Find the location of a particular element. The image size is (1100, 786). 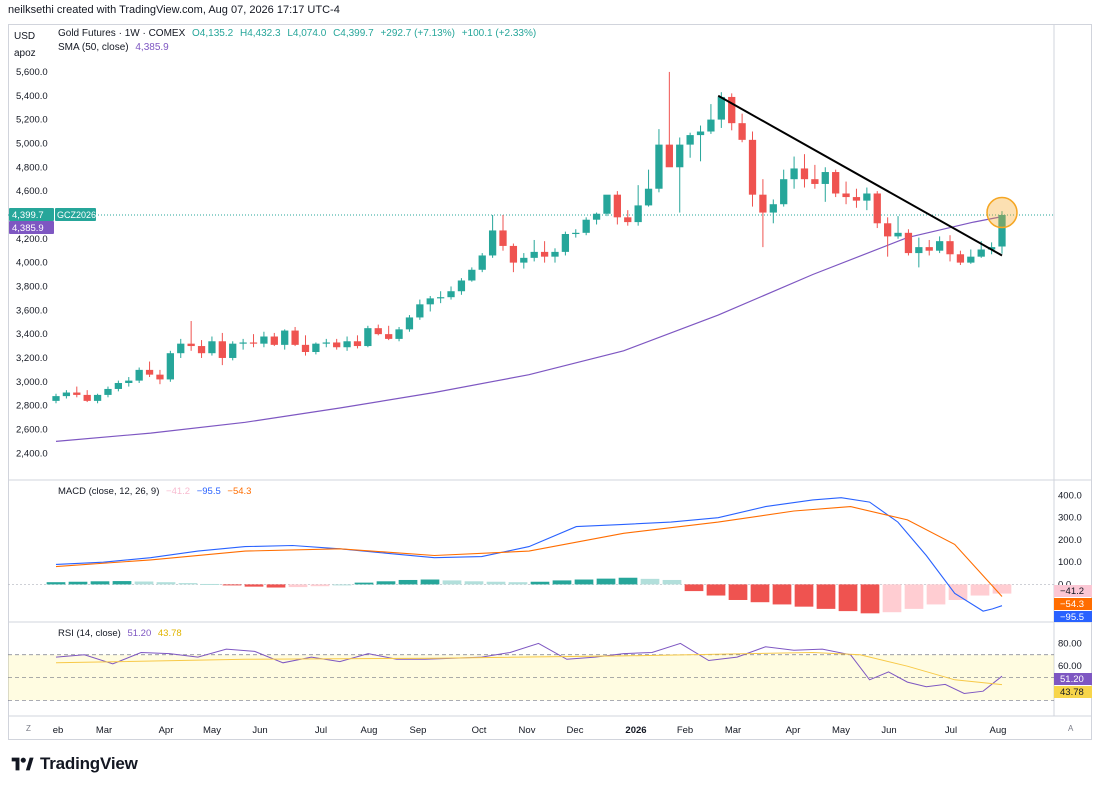

price-axis-tick: 5,200.0 is located at coordinates (32, 120).